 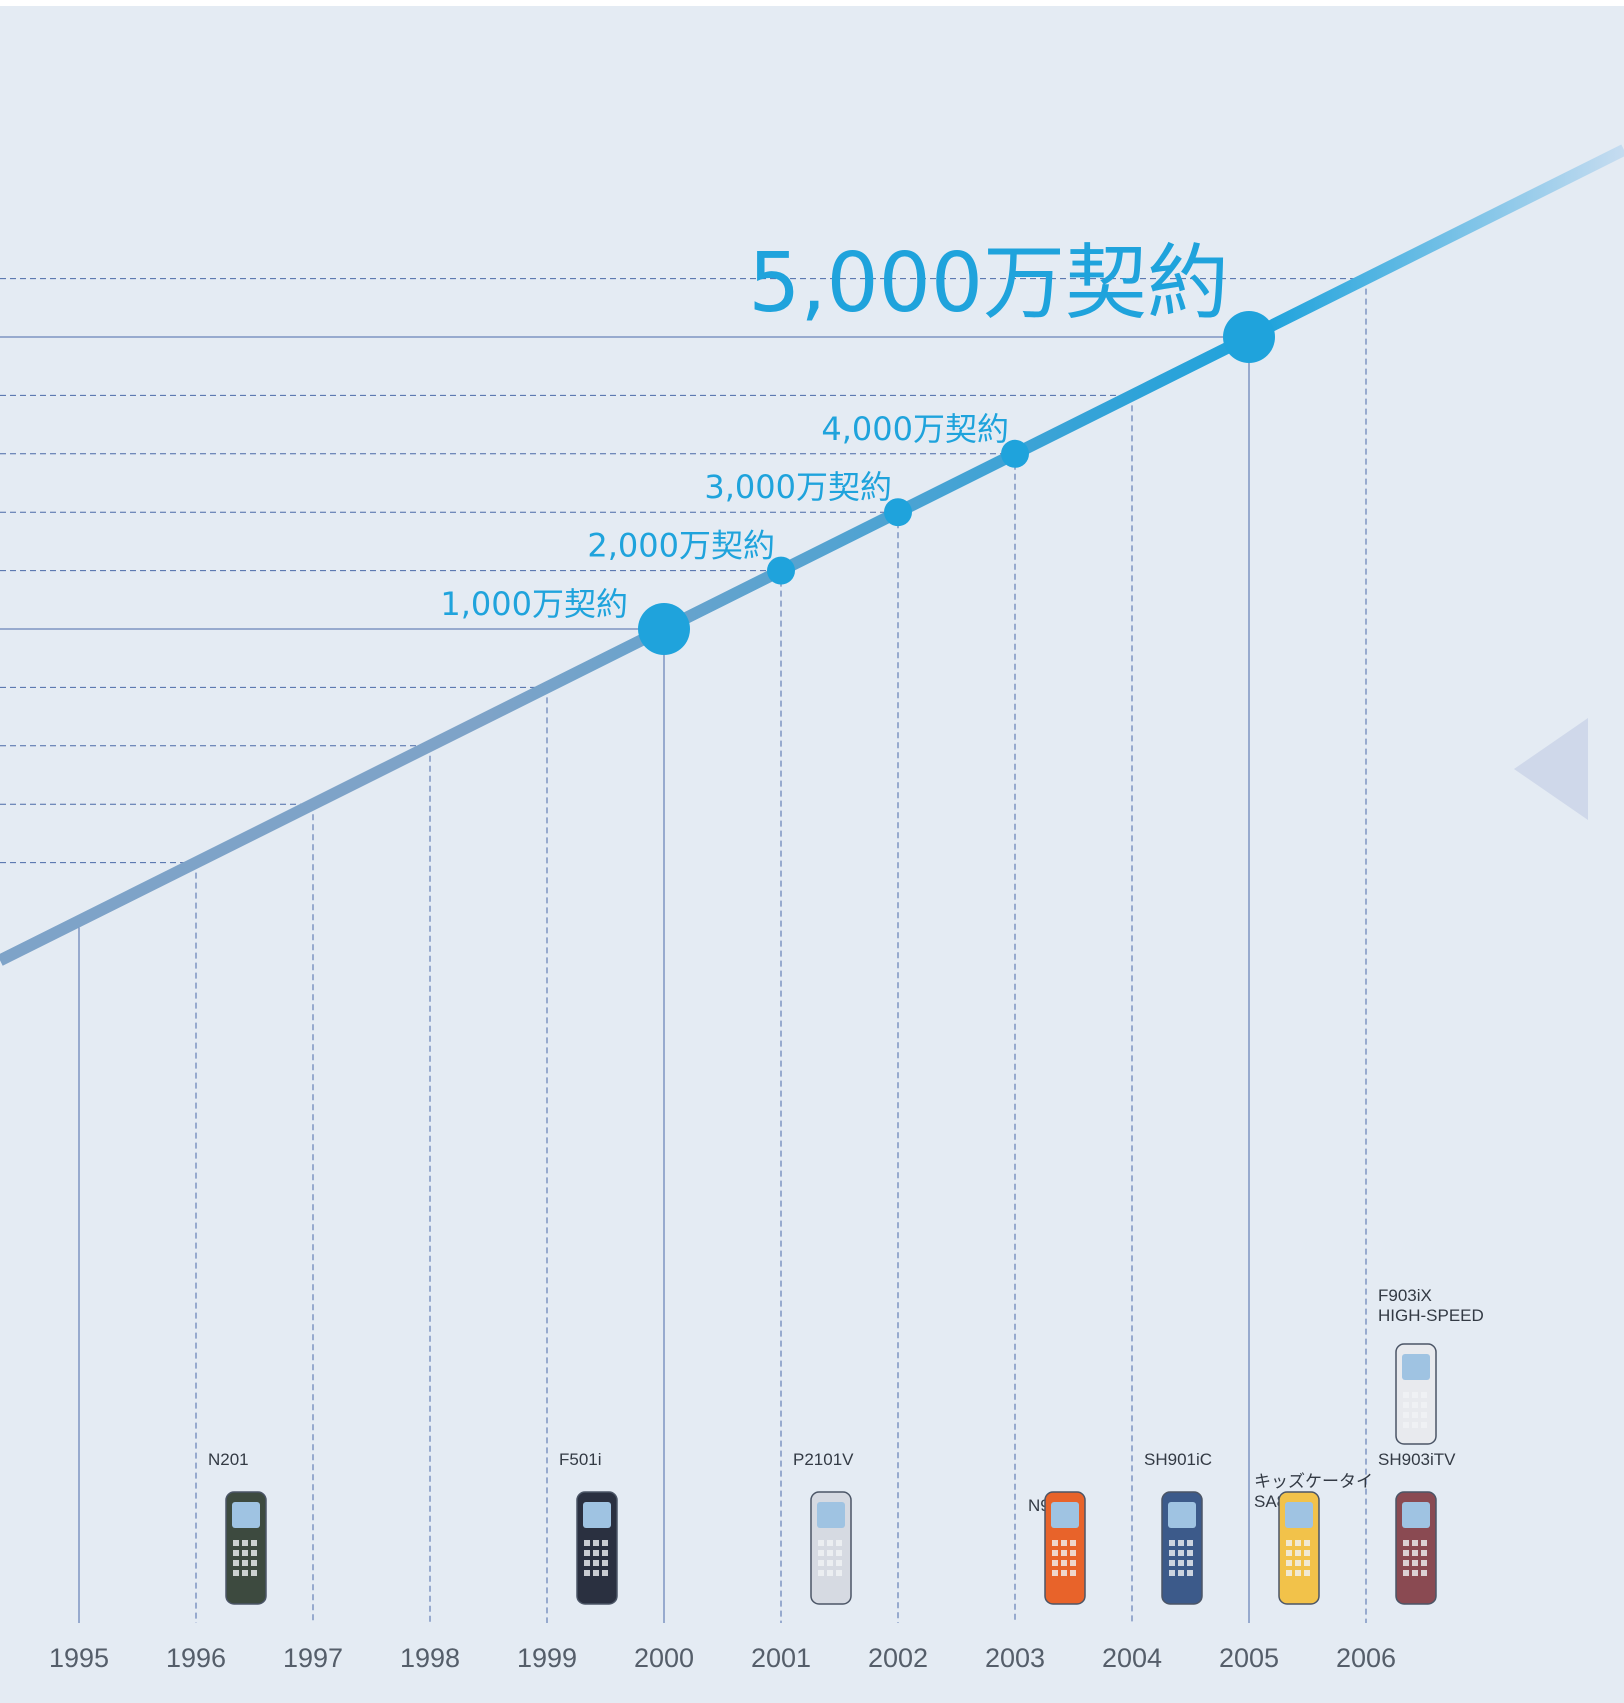 What do you see at coordinates (1551, 769) in the screenshot?
I see `left-triangle-icon` at bounding box center [1551, 769].